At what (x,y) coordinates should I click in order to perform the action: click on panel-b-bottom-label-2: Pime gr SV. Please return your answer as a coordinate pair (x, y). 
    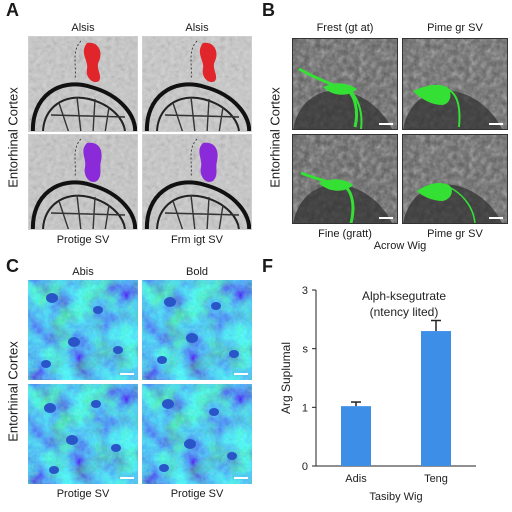
    Looking at the image, I should click on (455, 234).